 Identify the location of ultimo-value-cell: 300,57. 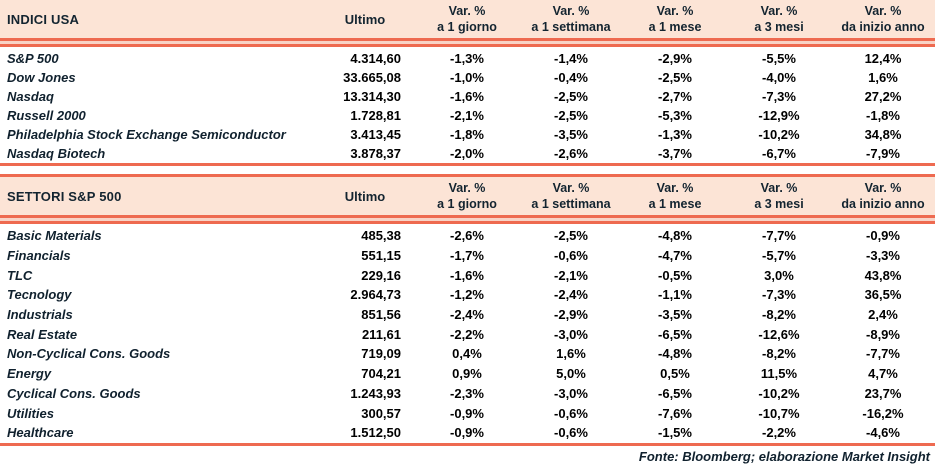
(381, 413).